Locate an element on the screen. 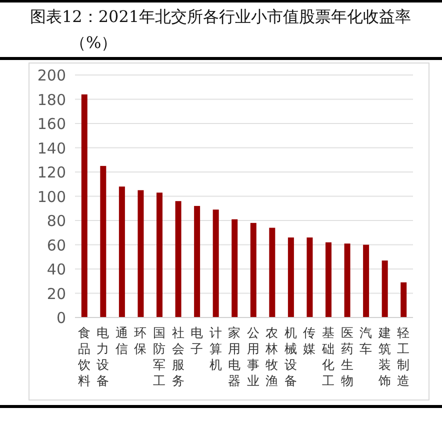 The width and height of the screenshot is (442, 438). x-tick-label: 农林牧渔 is located at coordinates (272, 357).